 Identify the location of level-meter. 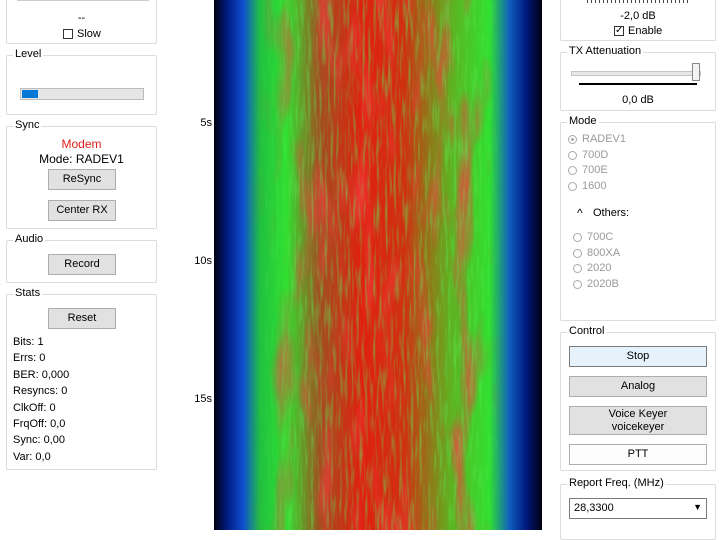
(82, 94).